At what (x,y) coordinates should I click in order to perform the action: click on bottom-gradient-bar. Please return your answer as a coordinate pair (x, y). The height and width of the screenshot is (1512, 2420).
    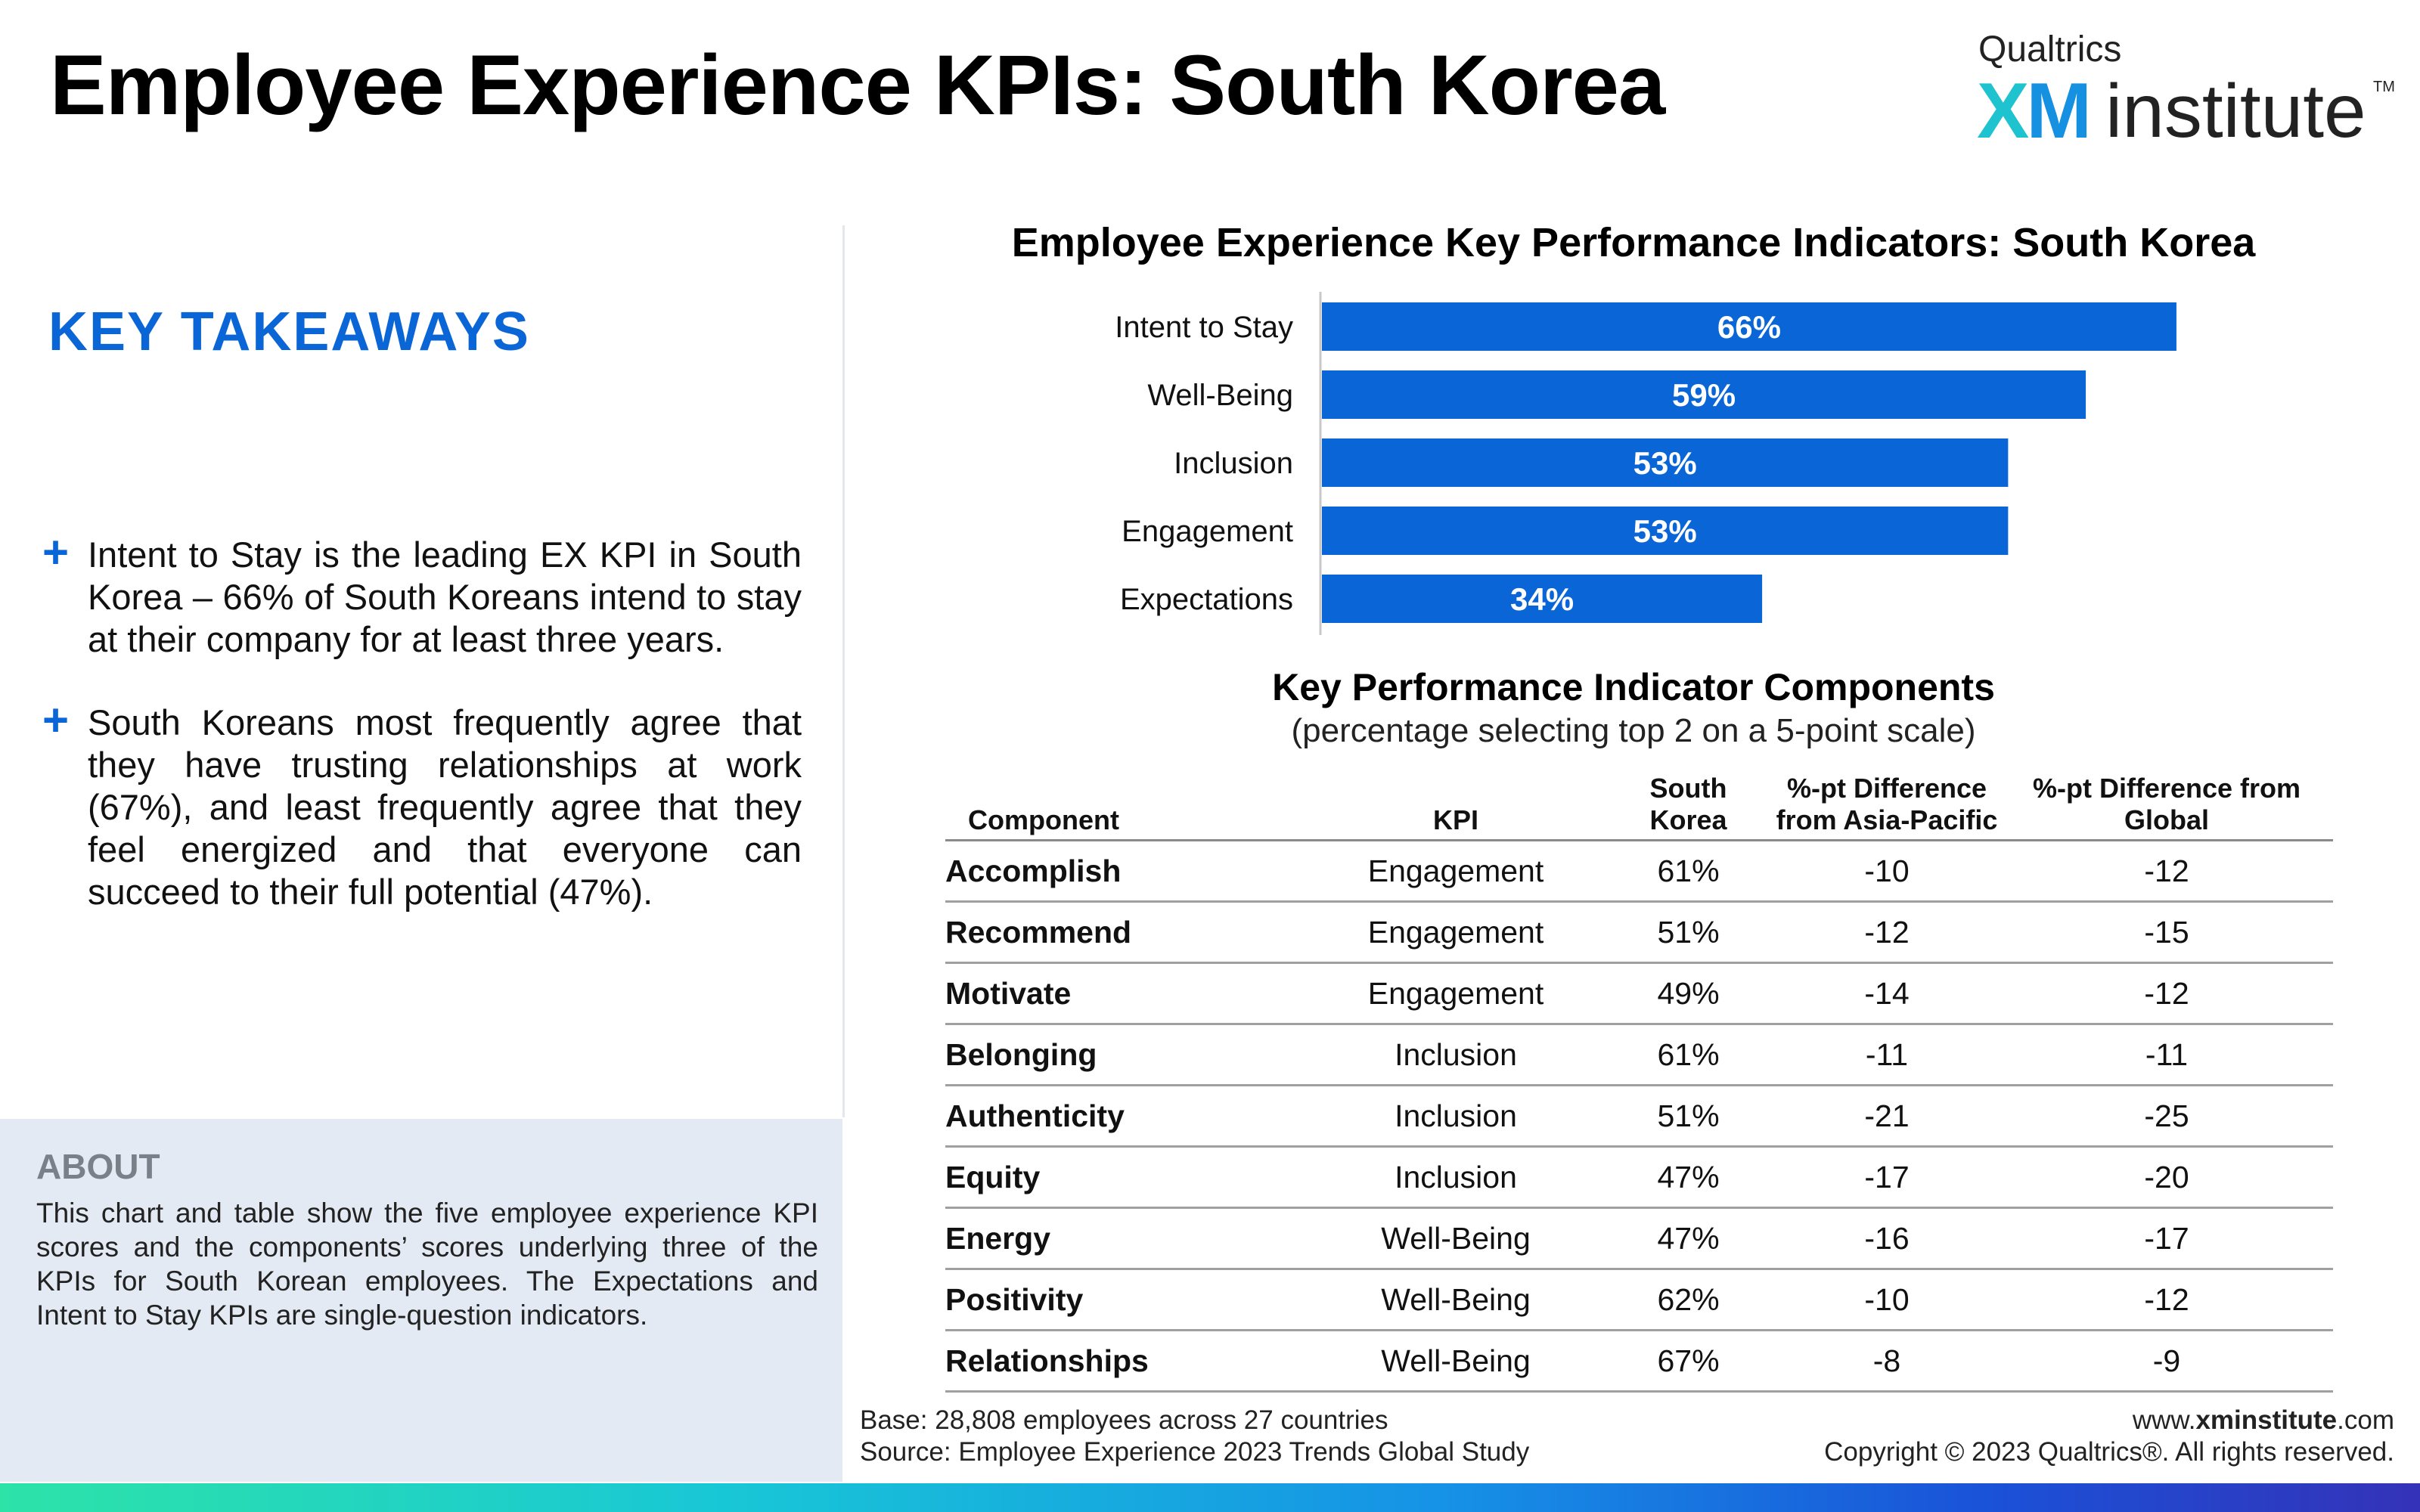
    Looking at the image, I should click on (1210, 1497).